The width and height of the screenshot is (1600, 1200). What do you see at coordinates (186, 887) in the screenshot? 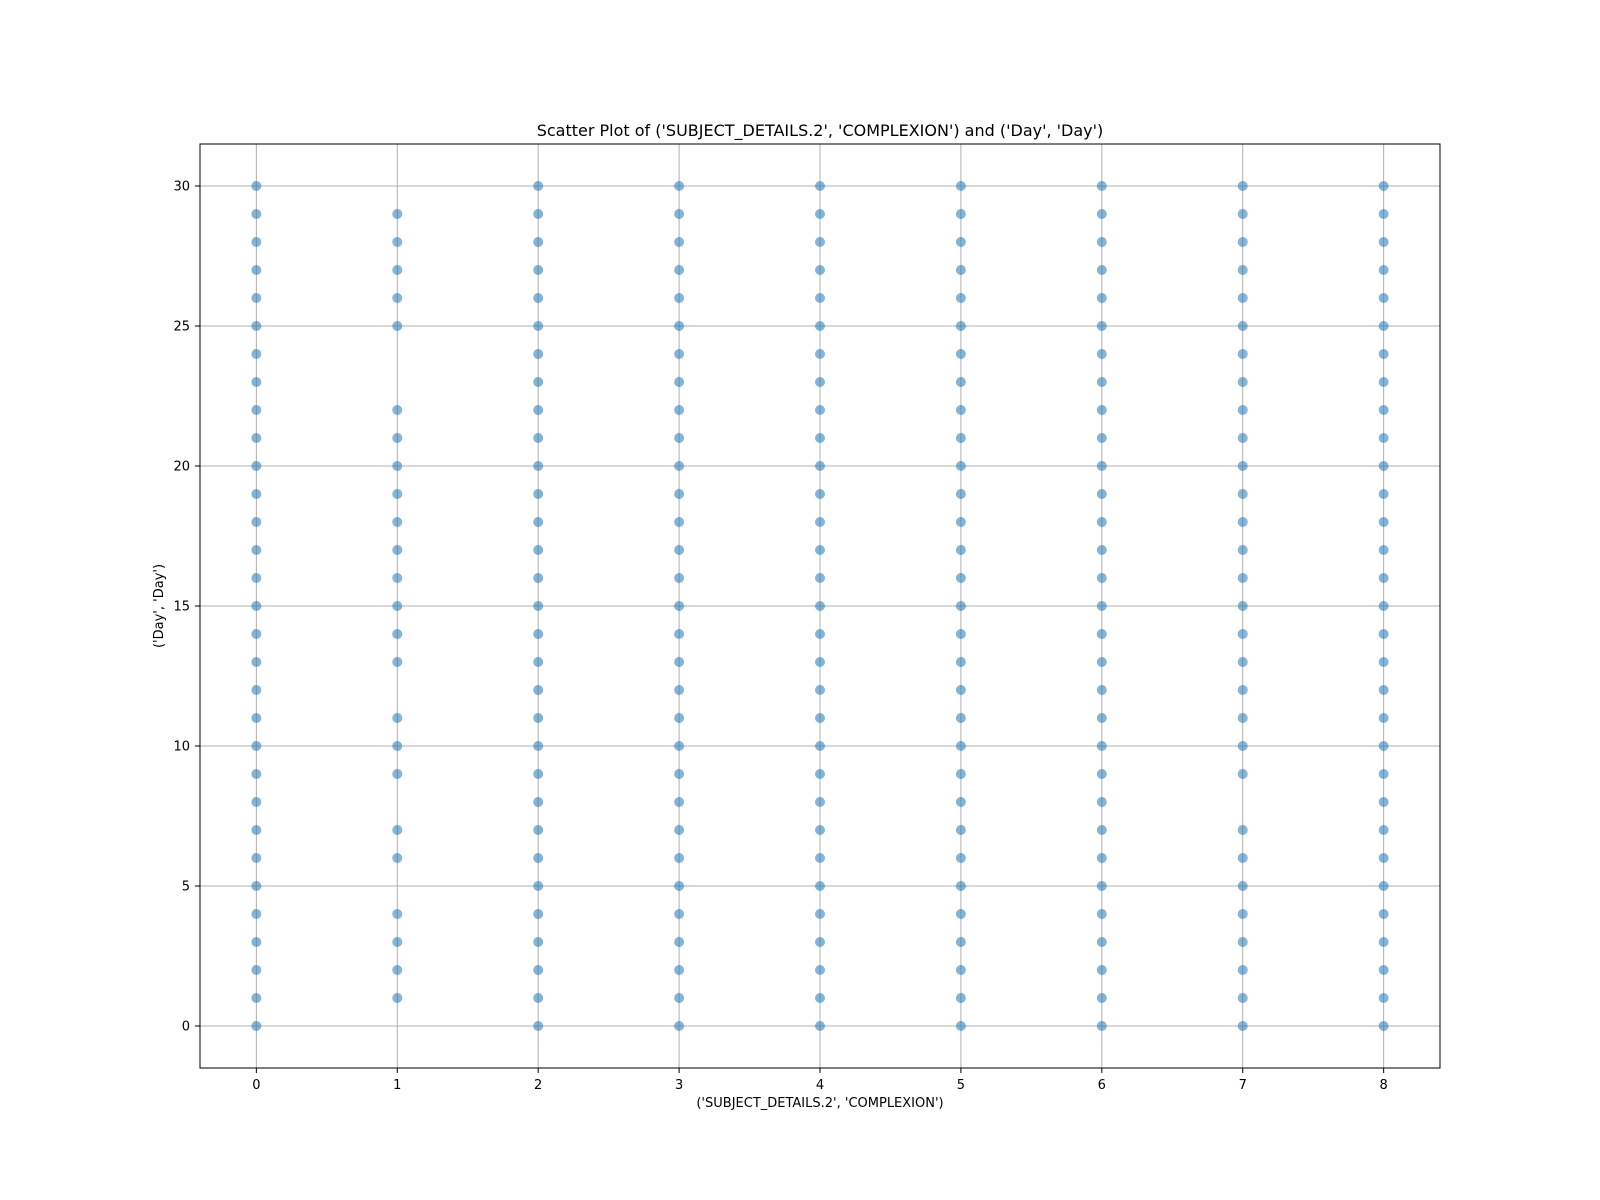
I see `y-tick-label: 5` at bounding box center [186, 887].